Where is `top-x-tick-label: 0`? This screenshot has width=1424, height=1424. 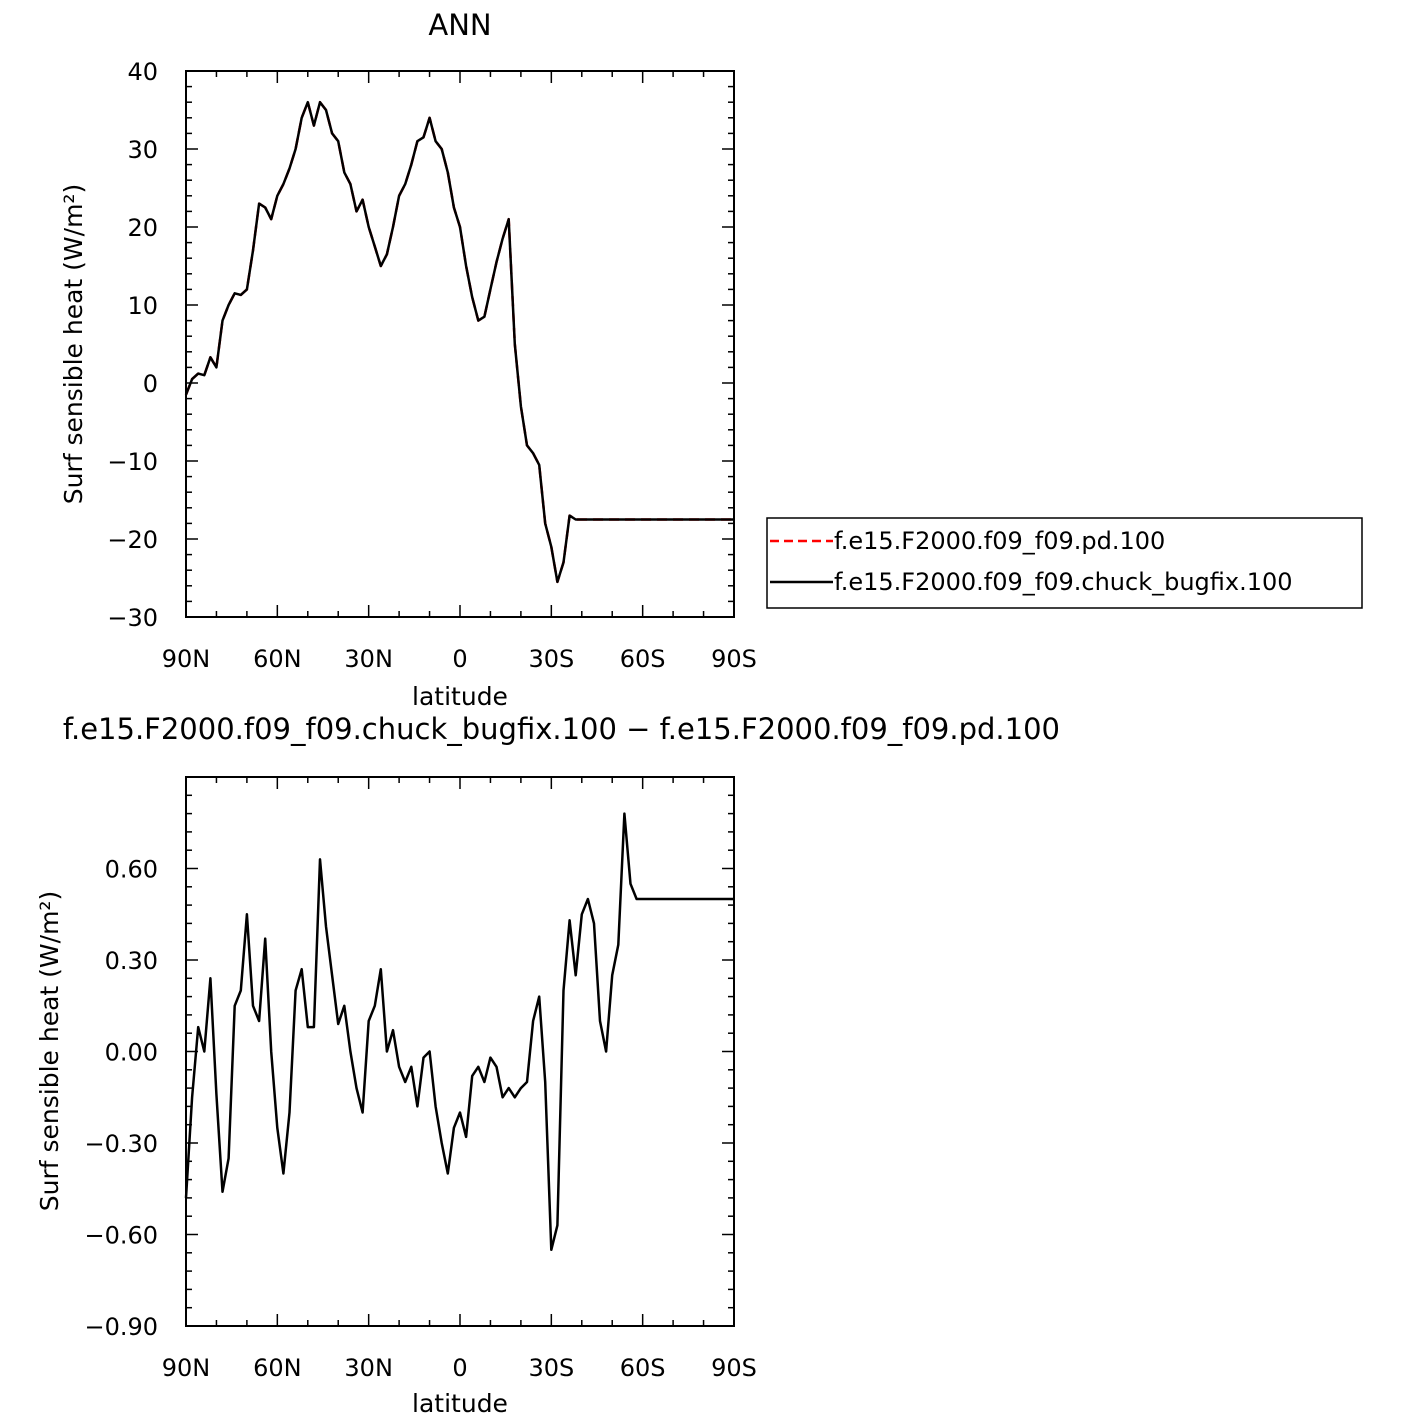 top-x-tick-label: 0 is located at coordinates (459, 659).